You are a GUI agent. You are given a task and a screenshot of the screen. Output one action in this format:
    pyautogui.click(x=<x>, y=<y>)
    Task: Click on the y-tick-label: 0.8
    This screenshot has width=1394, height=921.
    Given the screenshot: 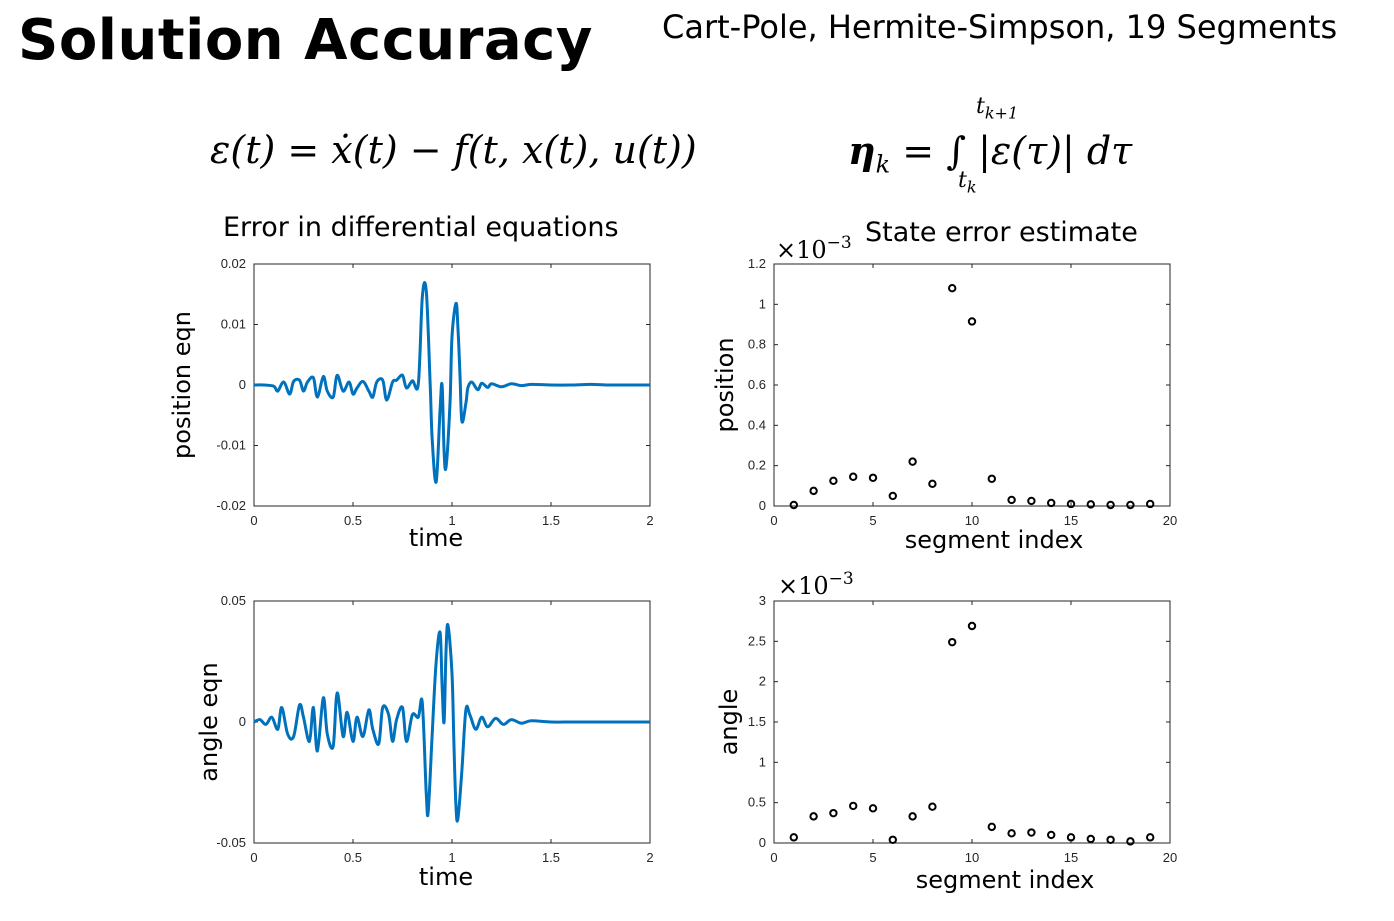 What is the action you would take?
    pyautogui.click(x=757, y=344)
    